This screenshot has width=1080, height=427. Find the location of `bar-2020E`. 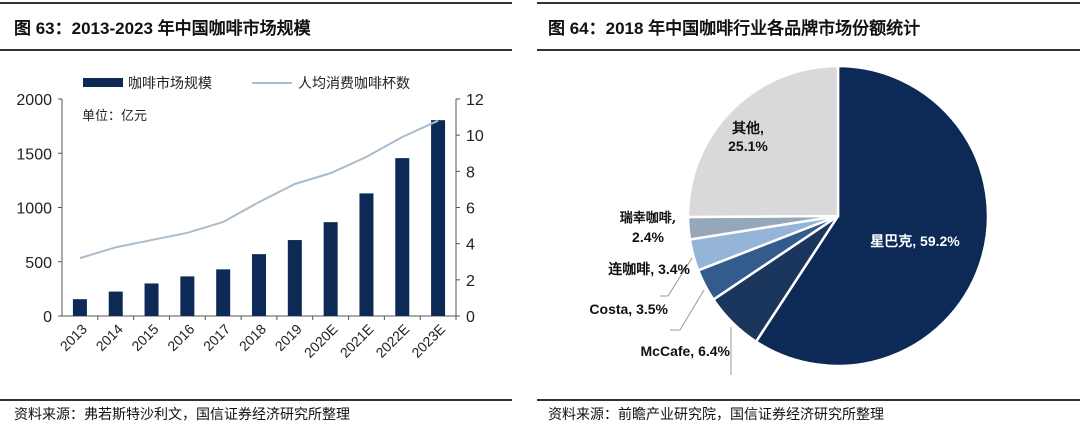

bar-2020E is located at coordinates (330, 269).